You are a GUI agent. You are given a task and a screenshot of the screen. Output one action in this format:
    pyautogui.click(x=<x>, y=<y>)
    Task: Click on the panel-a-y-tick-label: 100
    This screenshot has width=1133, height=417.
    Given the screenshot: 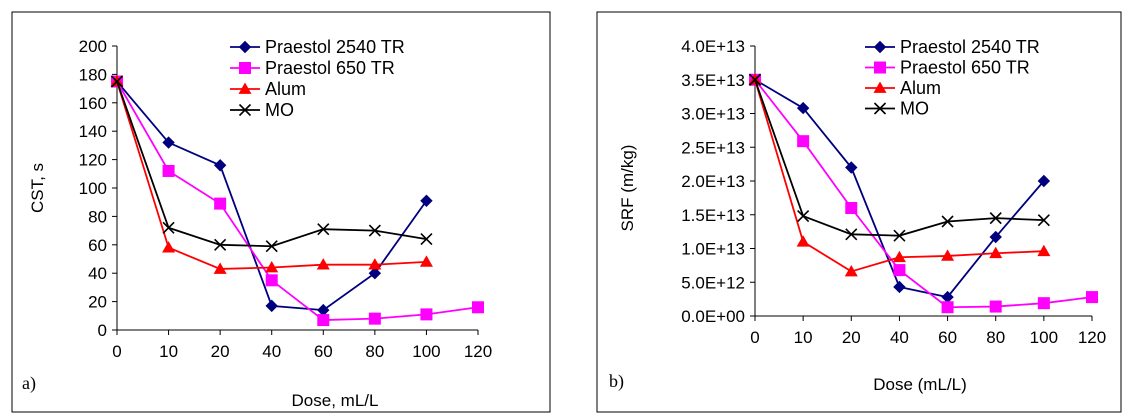 What is the action you would take?
    pyautogui.click(x=93, y=188)
    